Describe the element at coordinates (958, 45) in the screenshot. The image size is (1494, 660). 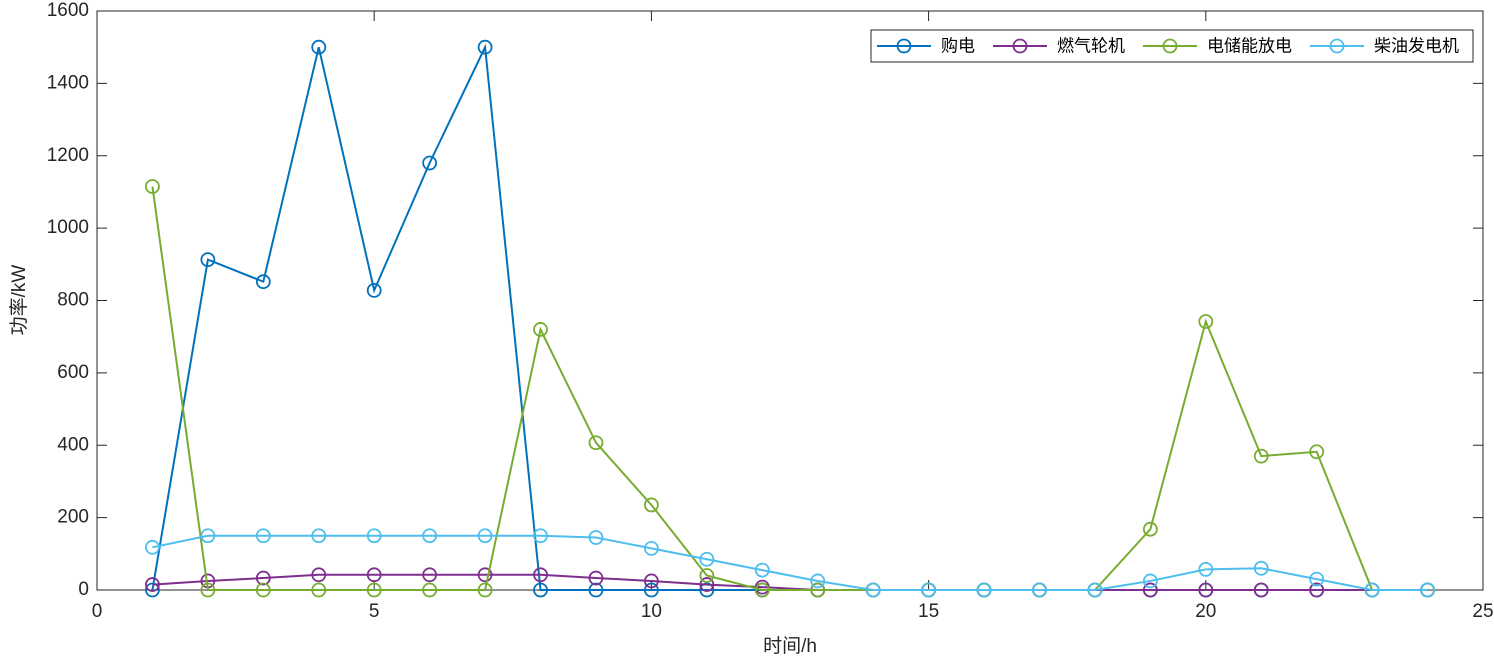
I see `legend-label: 购电` at that location.